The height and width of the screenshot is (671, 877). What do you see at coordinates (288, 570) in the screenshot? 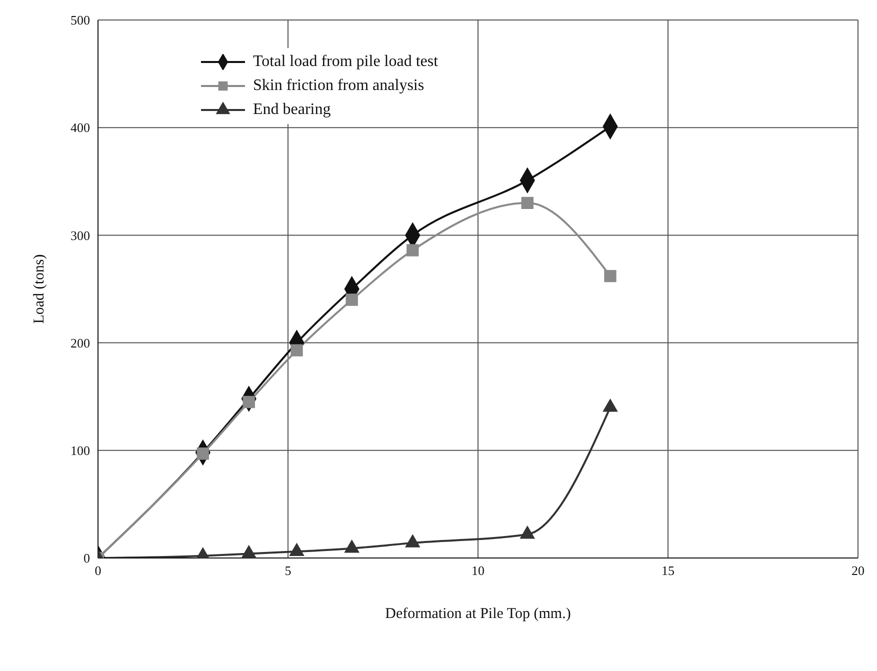
I see `x-tick-label: 5` at bounding box center [288, 570].